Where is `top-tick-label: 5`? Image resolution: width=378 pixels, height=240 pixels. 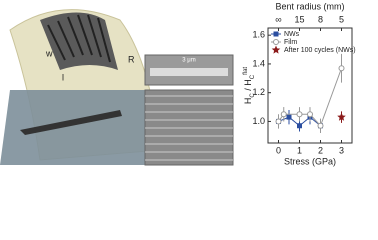 top-tick-label: 5 is located at coordinates (341, 19).